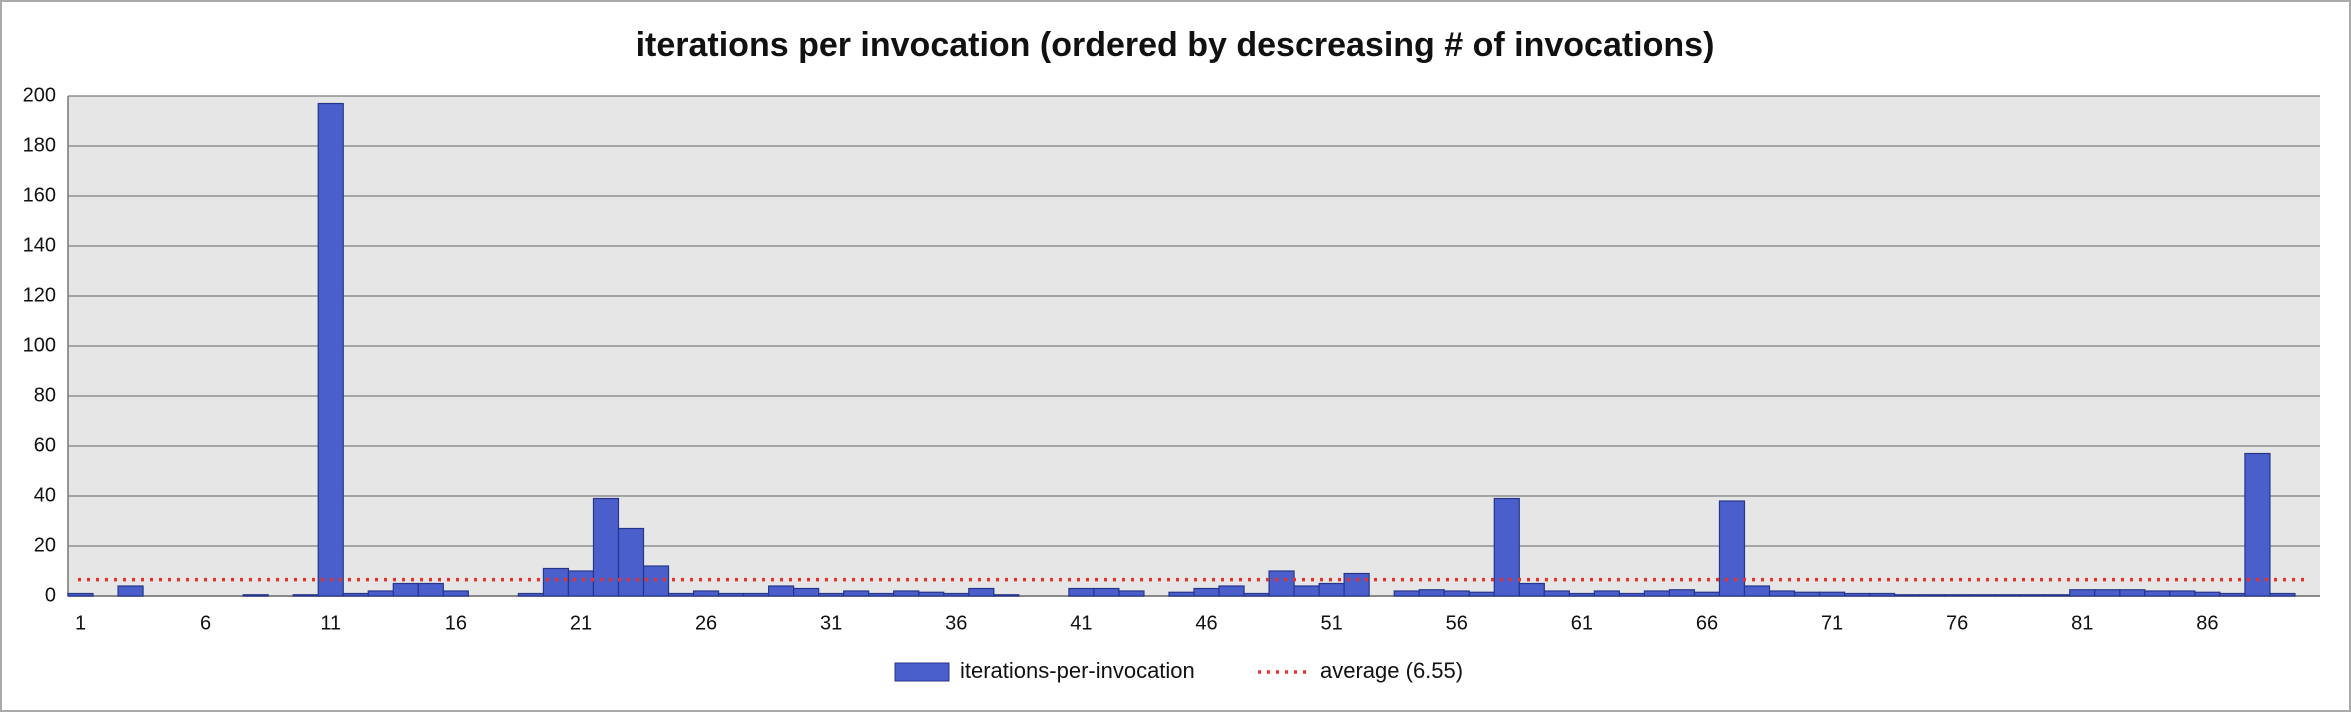 The image size is (2351, 712). I want to click on x-tick-label: 86, so click(2207, 623).